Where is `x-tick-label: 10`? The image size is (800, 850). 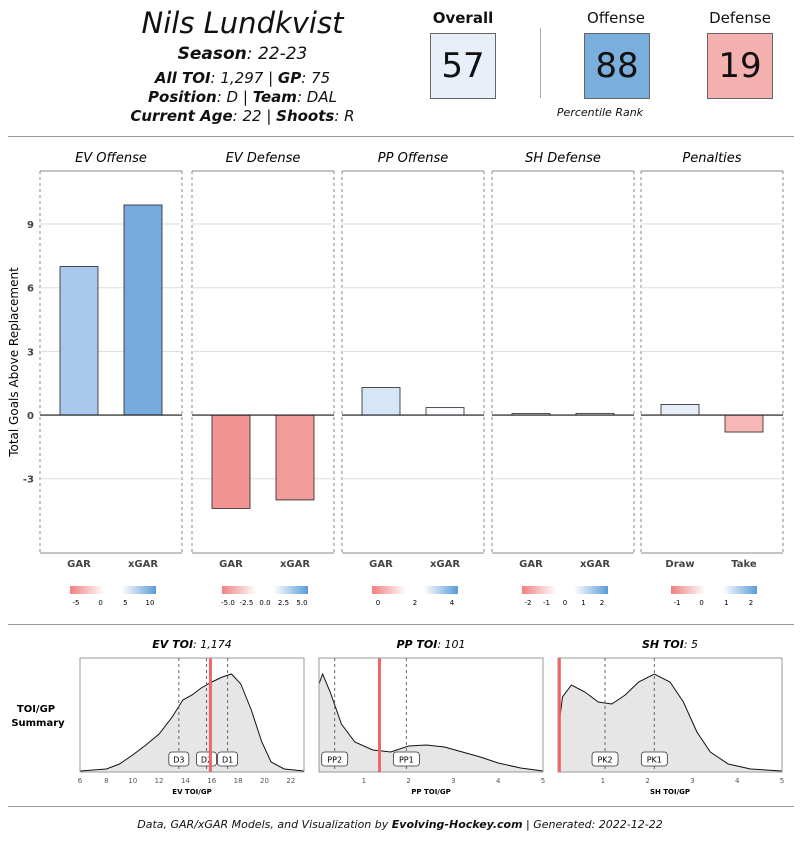
x-tick-label: 10 is located at coordinates (132, 781).